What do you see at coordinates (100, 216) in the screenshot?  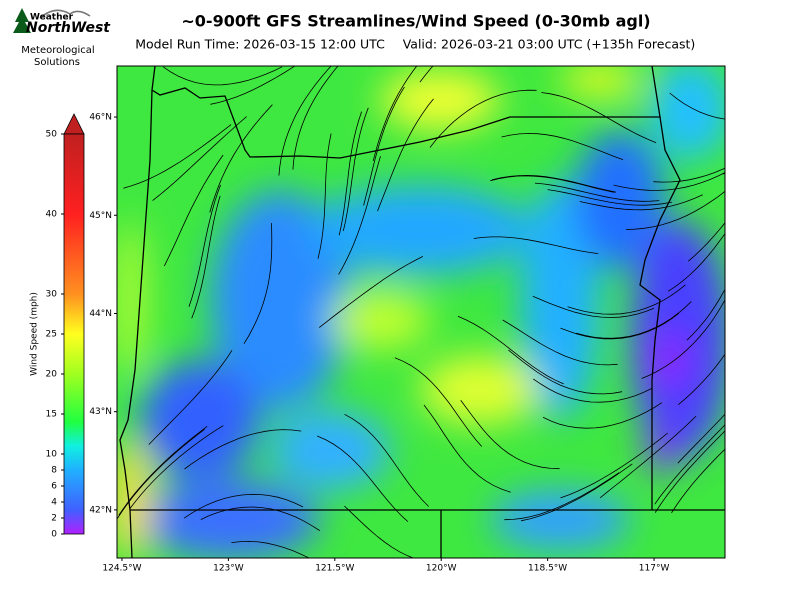 I see `y-tick-label: 45°N` at bounding box center [100, 216].